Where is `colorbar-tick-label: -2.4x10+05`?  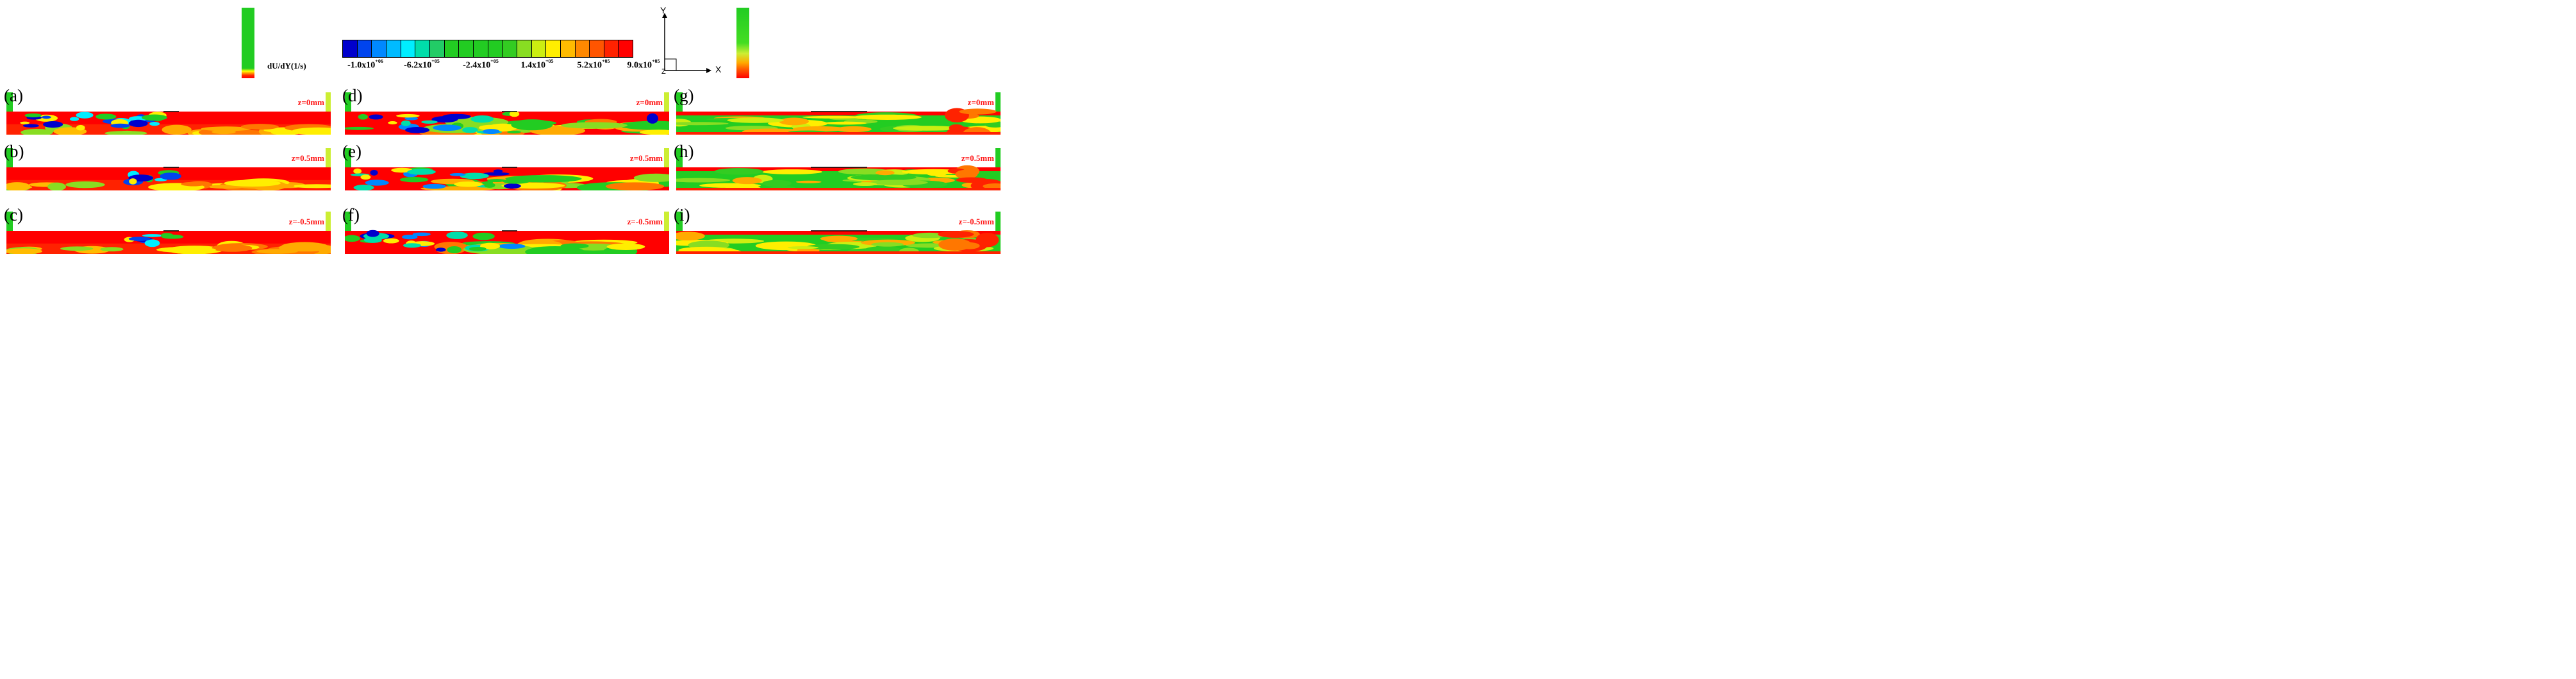
colorbar-tick-label: -2.4x10+05 is located at coordinates (481, 64).